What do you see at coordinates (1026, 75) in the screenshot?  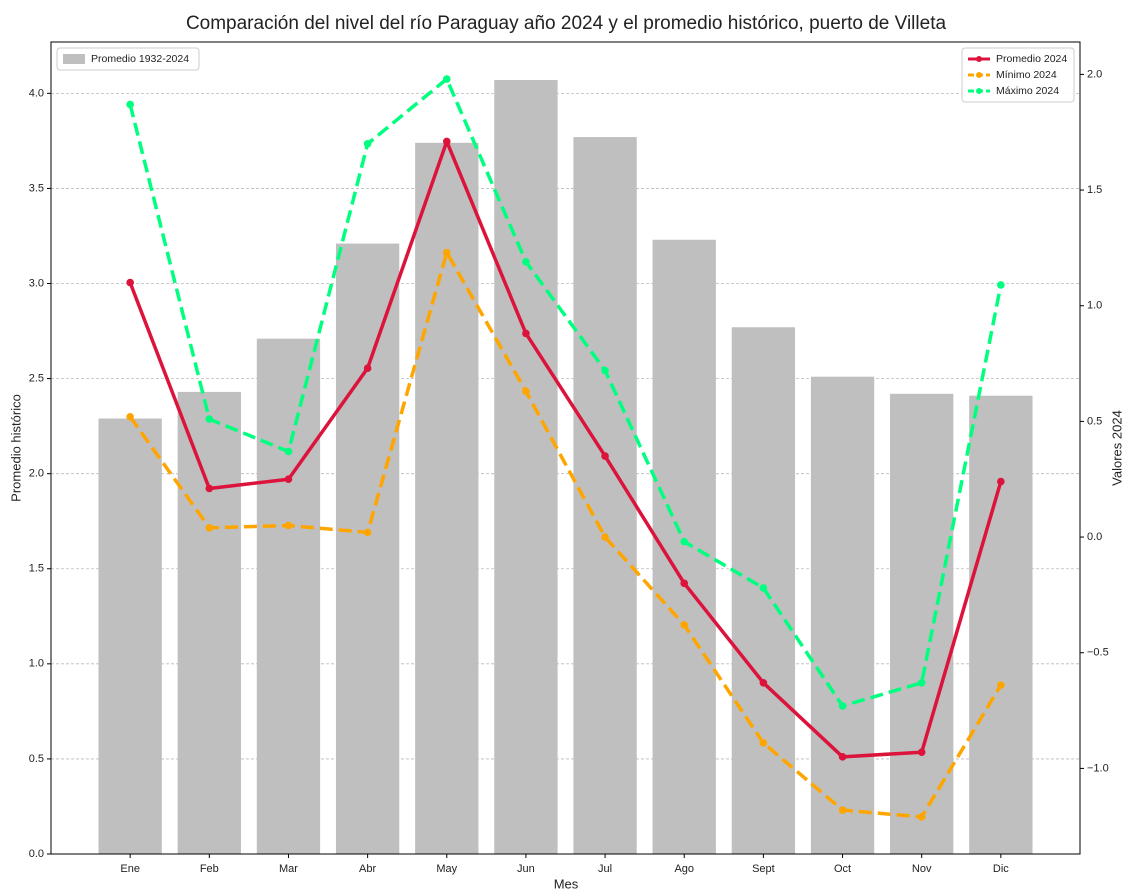 I see `legend-label: Mínimo 2024` at bounding box center [1026, 75].